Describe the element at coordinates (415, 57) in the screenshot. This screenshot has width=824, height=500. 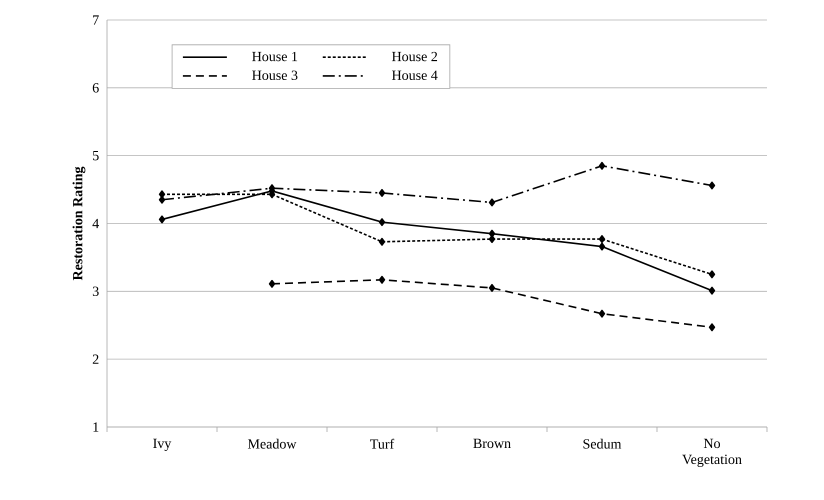
I see `legend-label: House 2` at that location.